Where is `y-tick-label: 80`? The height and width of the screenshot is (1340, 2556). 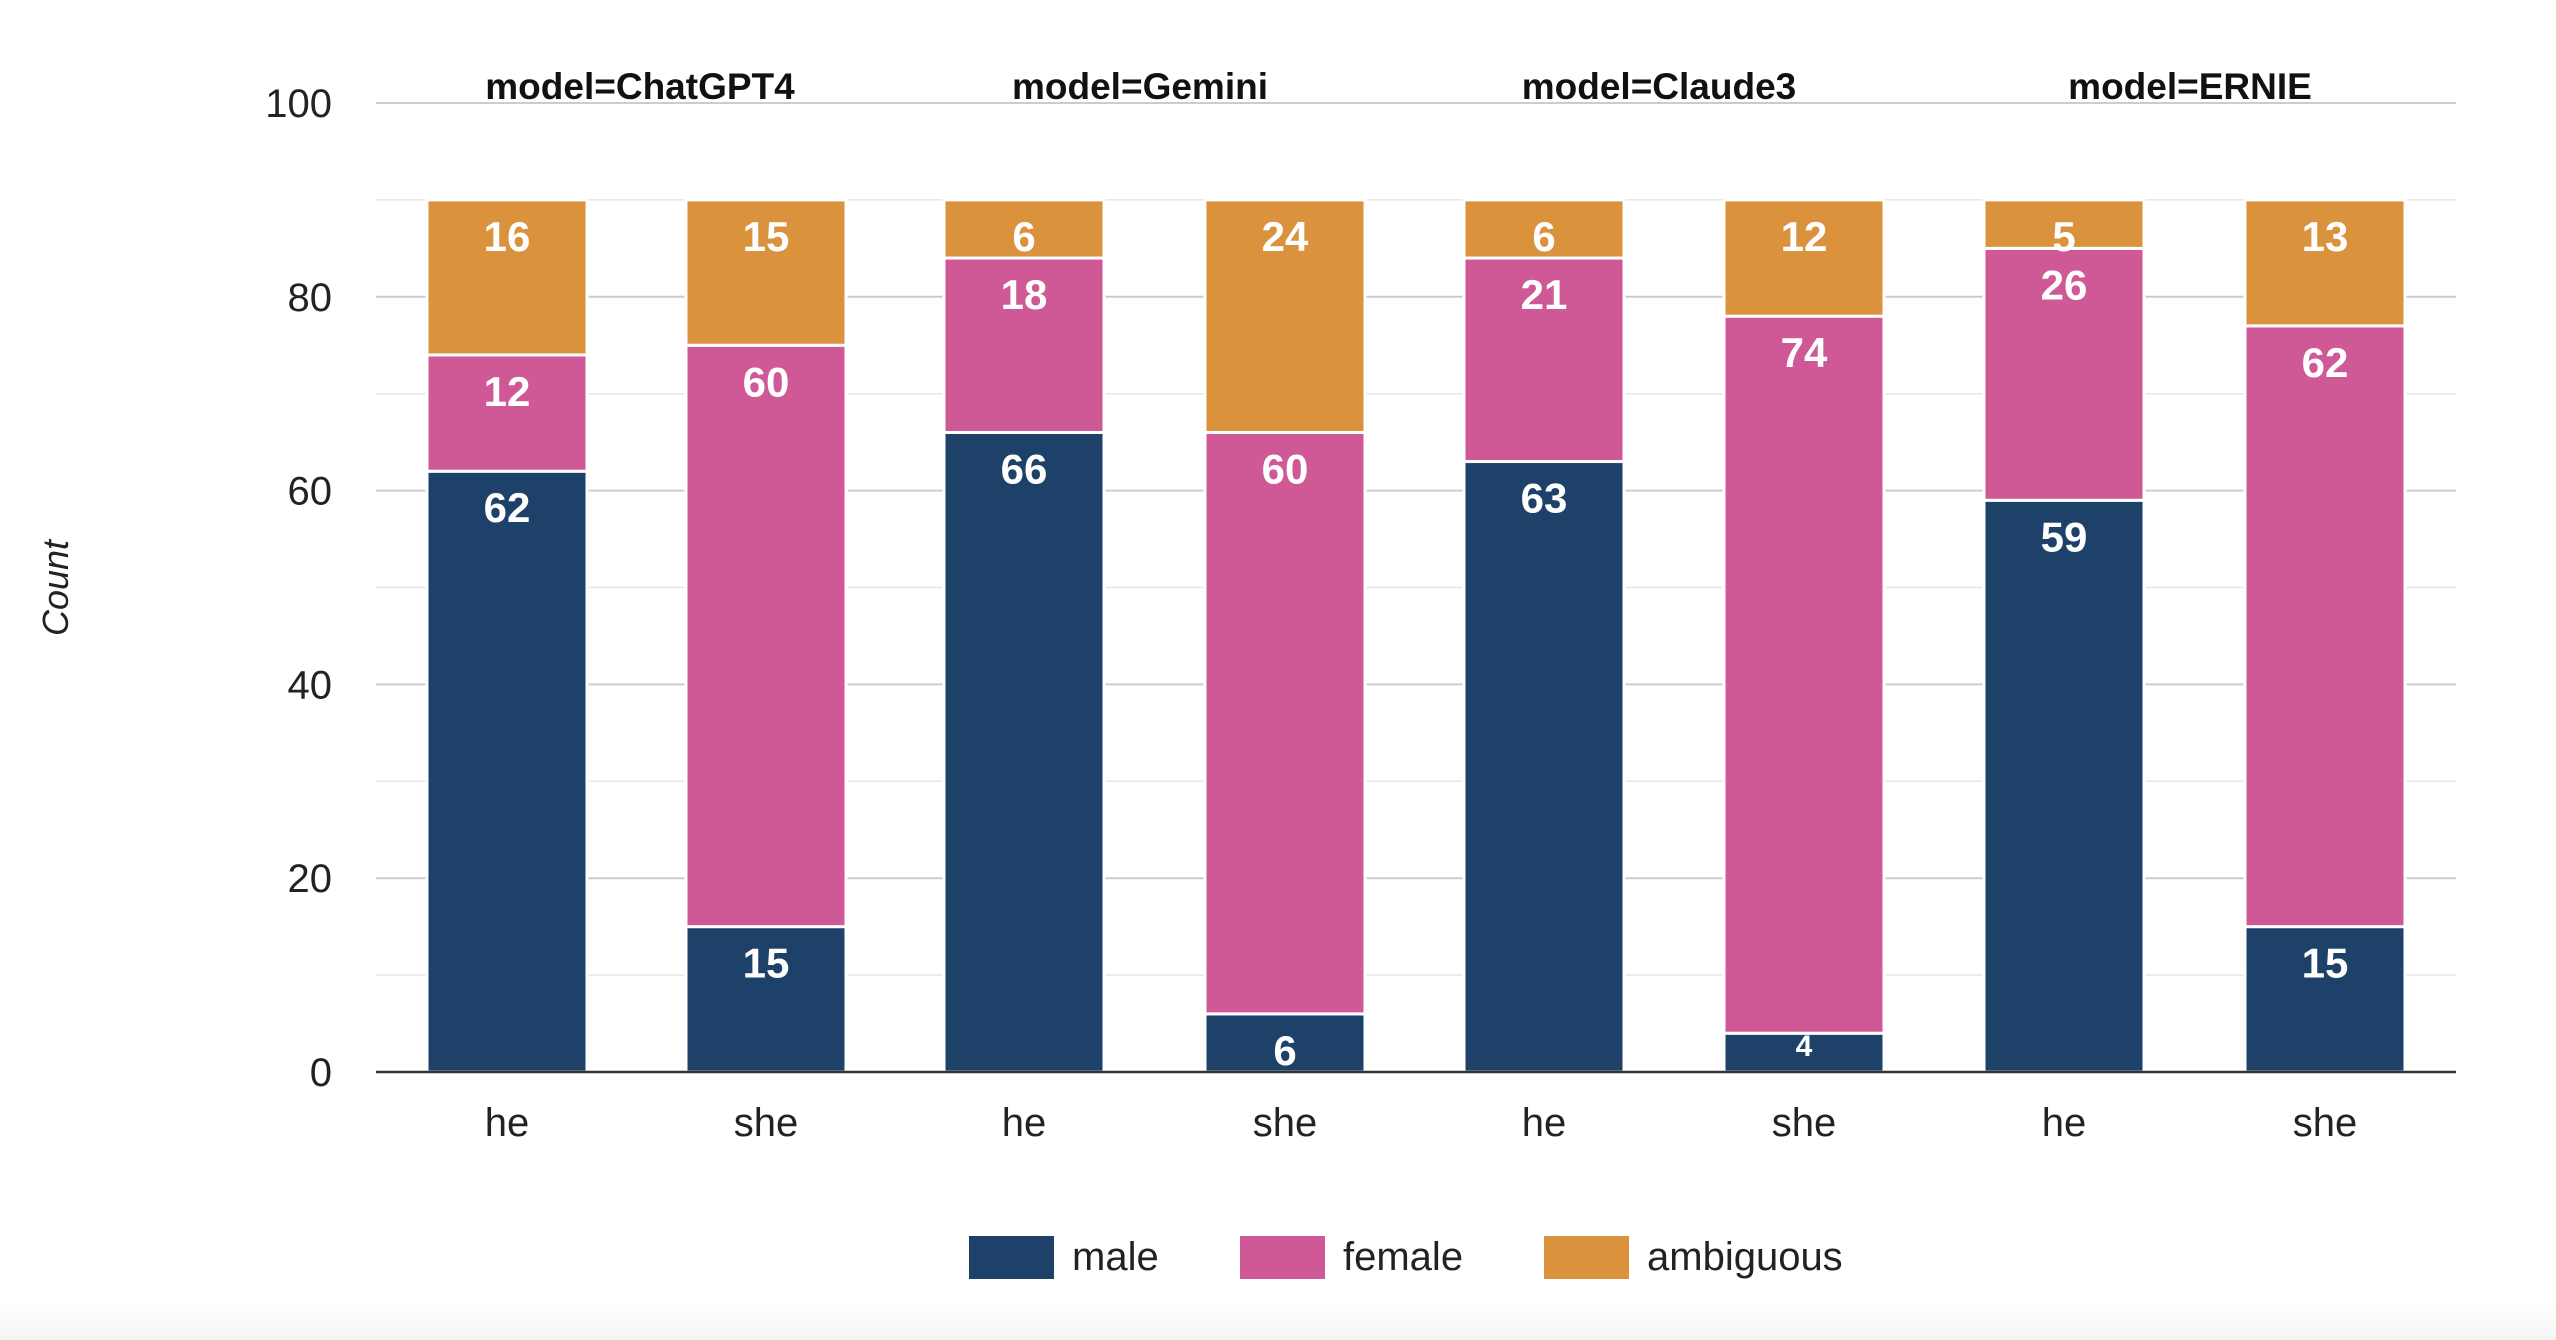
y-tick-label: 80 is located at coordinates (310, 298).